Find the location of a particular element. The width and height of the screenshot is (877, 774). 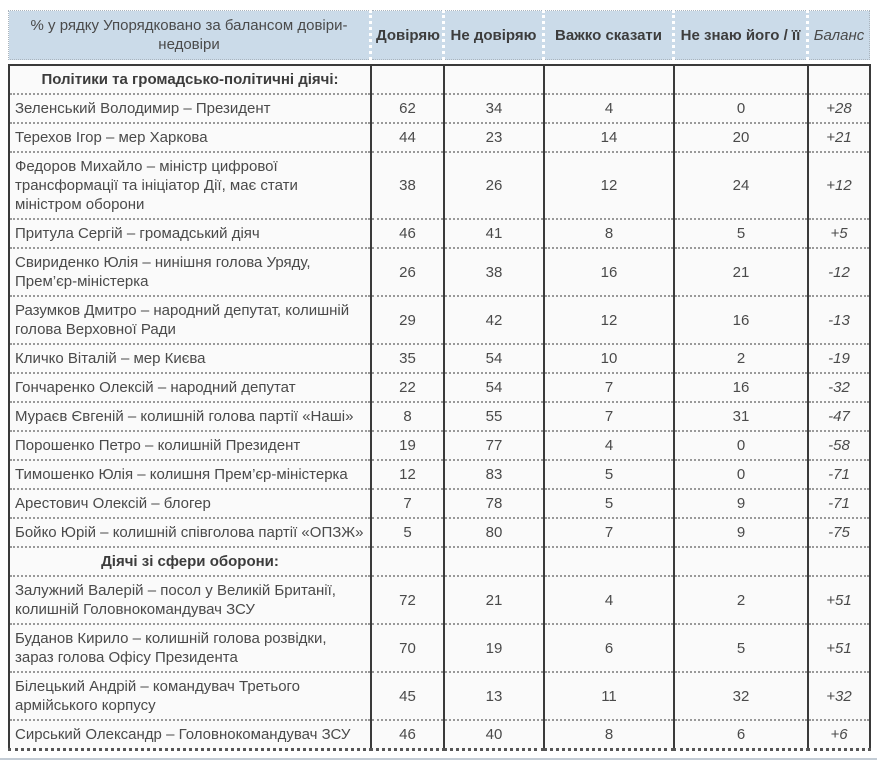

cell-hard-to-say: 14 is located at coordinates (608, 137).